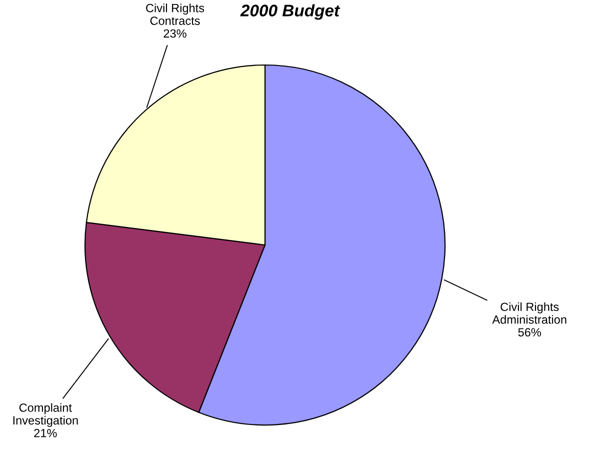 Image resolution: width=589 pixels, height=453 pixels. Describe the element at coordinates (45, 433) in the screenshot. I see `data-label: 21%` at that location.